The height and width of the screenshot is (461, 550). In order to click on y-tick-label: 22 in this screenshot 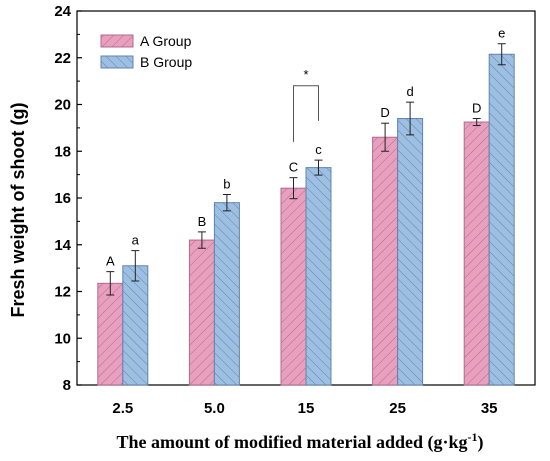, I will do `click(62, 58)`.